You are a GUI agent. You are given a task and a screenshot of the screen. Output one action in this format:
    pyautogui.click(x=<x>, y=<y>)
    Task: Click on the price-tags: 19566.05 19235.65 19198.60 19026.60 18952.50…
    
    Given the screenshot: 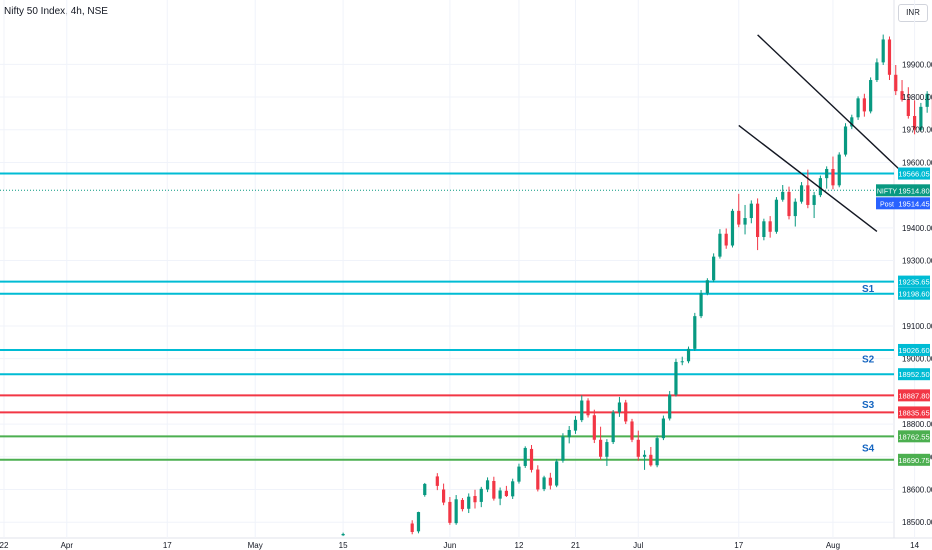 What is the action you would take?
    pyautogui.click(x=903, y=316)
    